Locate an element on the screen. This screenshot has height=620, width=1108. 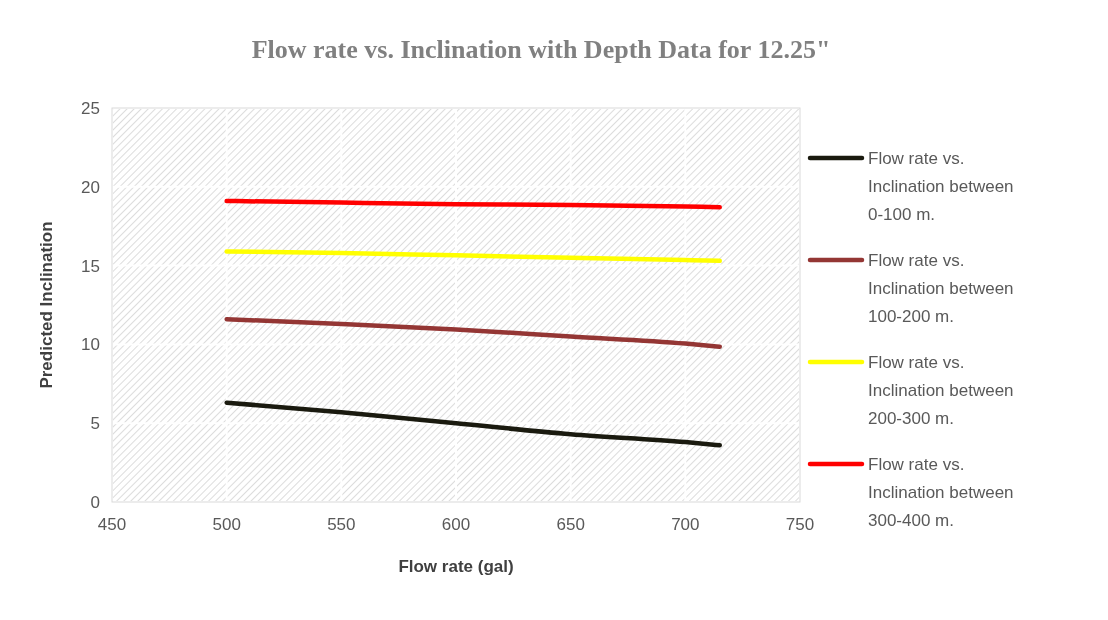
y-tick-label: 25 is located at coordinates (90, 108).